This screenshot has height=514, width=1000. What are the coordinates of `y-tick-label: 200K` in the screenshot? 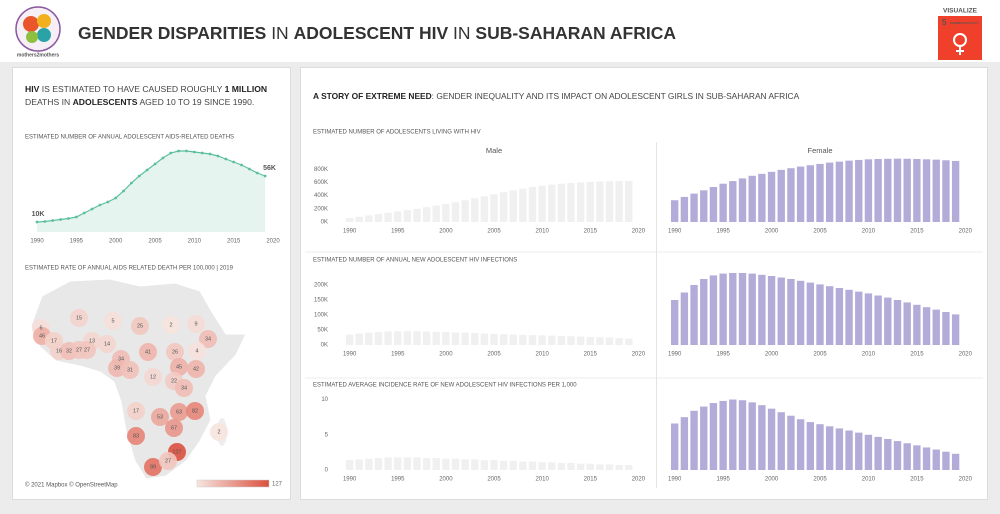 It's located at (321, 286).